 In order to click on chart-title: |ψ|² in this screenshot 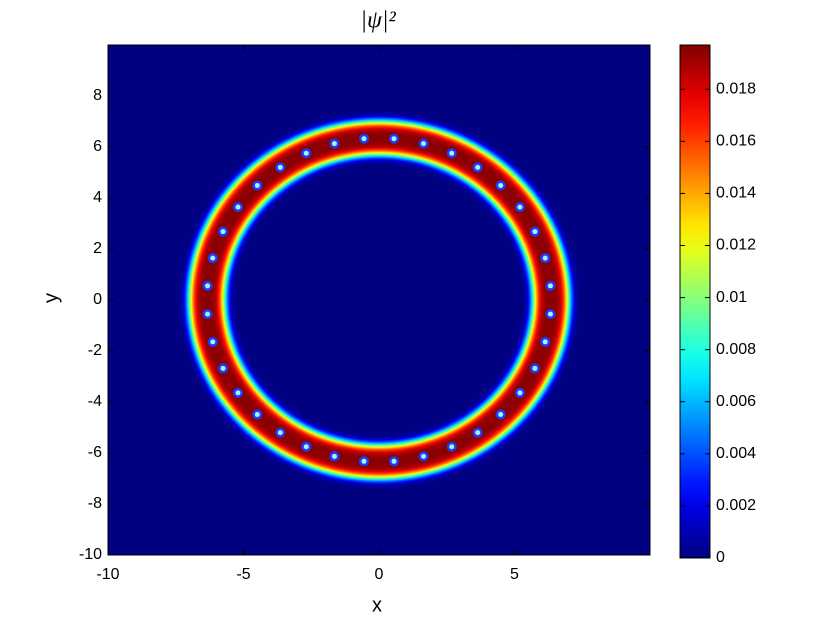, I will do `click(378, 21)`.